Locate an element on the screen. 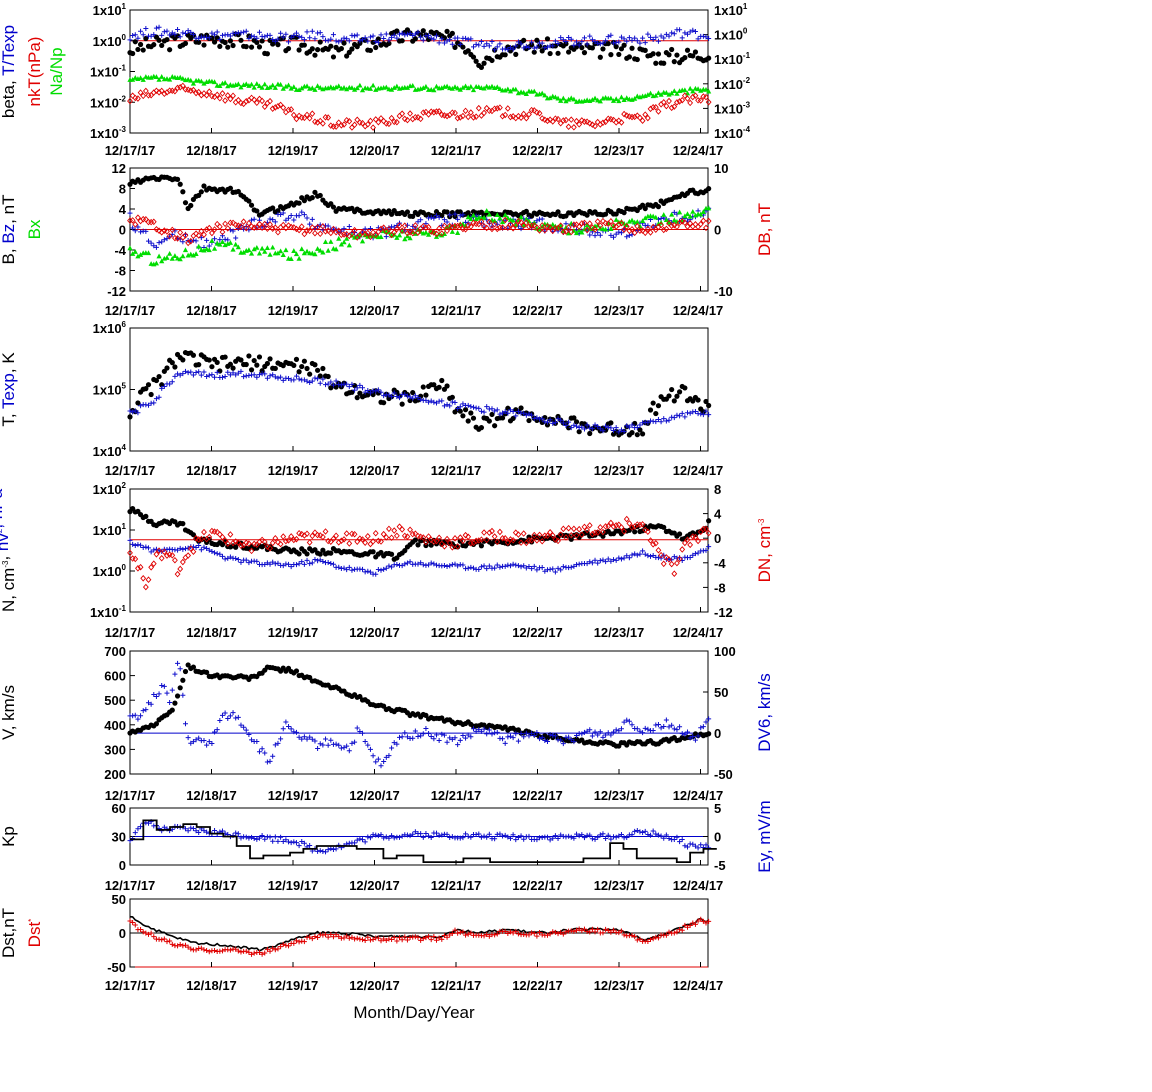  y2-tick-label: -10 is located at coordinates (723, 291).